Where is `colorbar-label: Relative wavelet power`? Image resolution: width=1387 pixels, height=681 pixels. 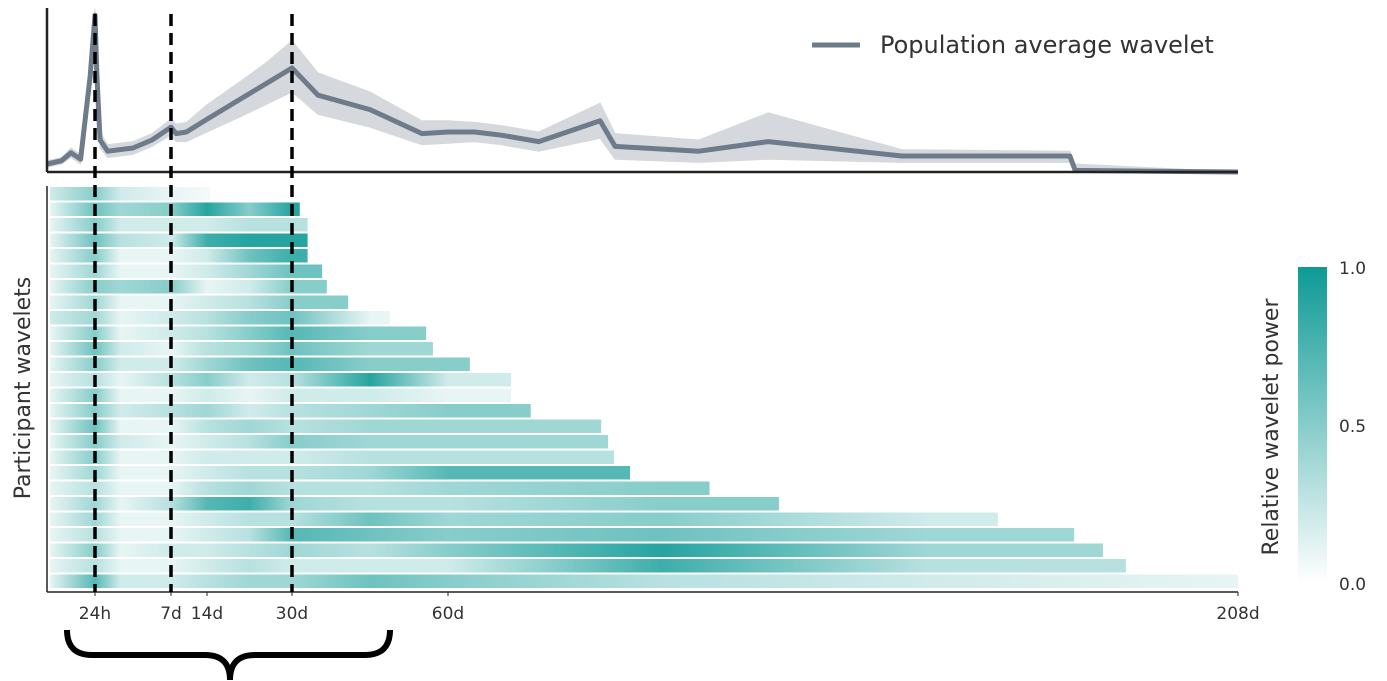
colorbar-label: Relative wavelet power is located at coordinates (1271, 427).